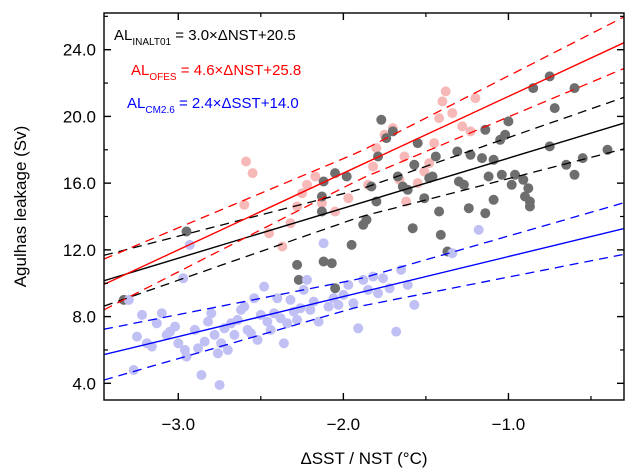 Image resolution: width=628 pixels, height=471 pixels. Describe the element at coordinates (84, 317) in the screenshot. I see `y-tick-label: 8.0` at that location.